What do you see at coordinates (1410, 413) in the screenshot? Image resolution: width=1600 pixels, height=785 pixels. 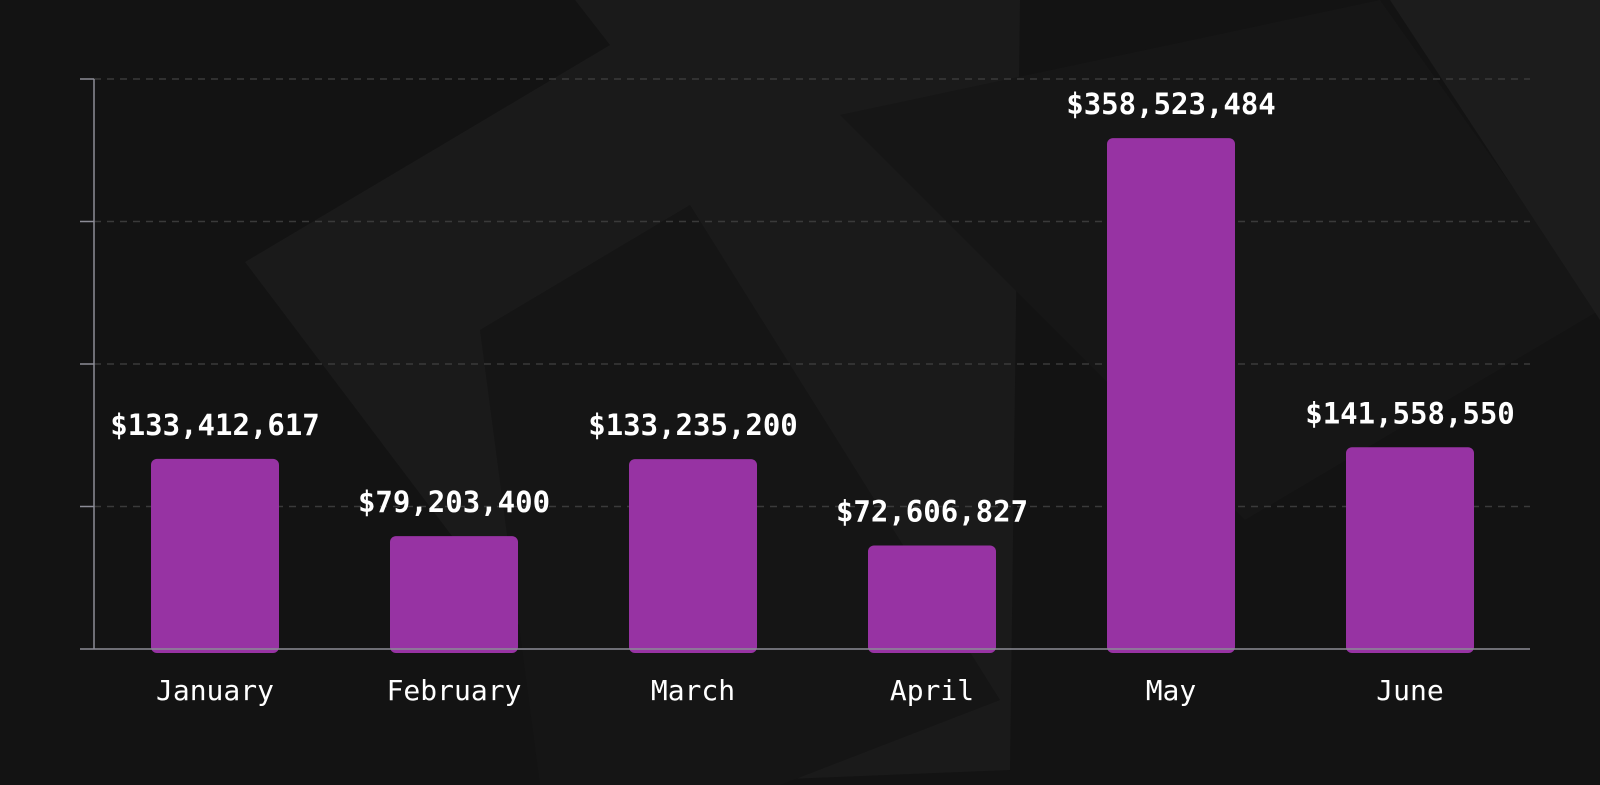 I see `data-label: $141,558,550` at bounding box center [1410, 413].